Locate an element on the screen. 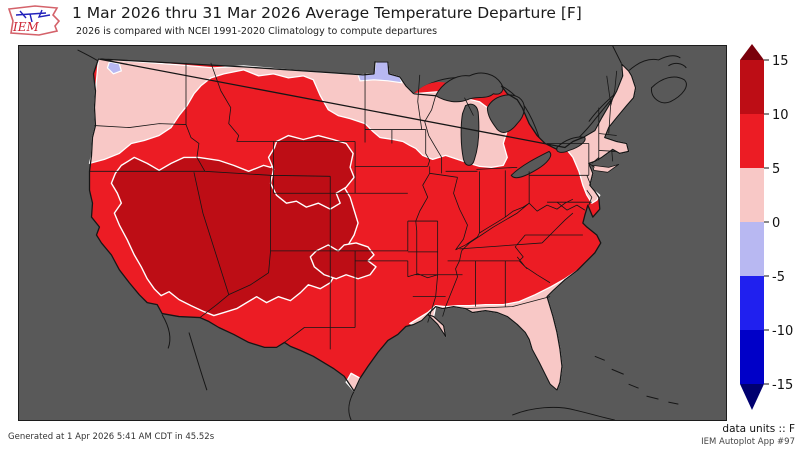  lake-ontario is located at coordinates (571, 144).